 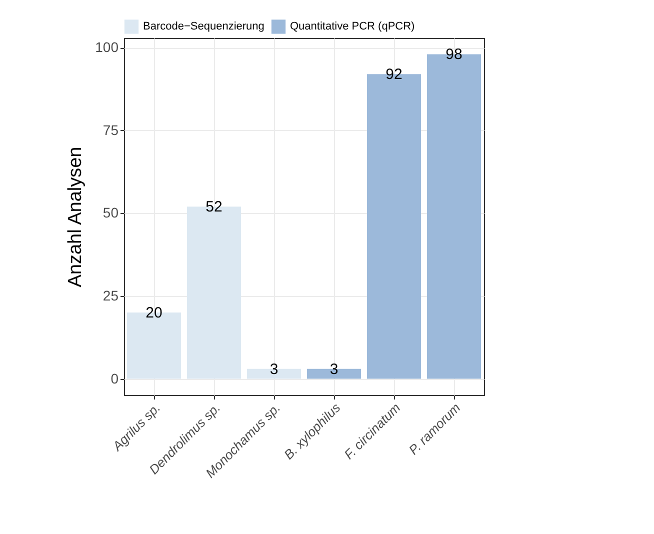 What do you see at coordinates (203, 26) in the screenshot?
I see `legend-label: Barcode−Sequenzierung` at bounding box center [203, 26].